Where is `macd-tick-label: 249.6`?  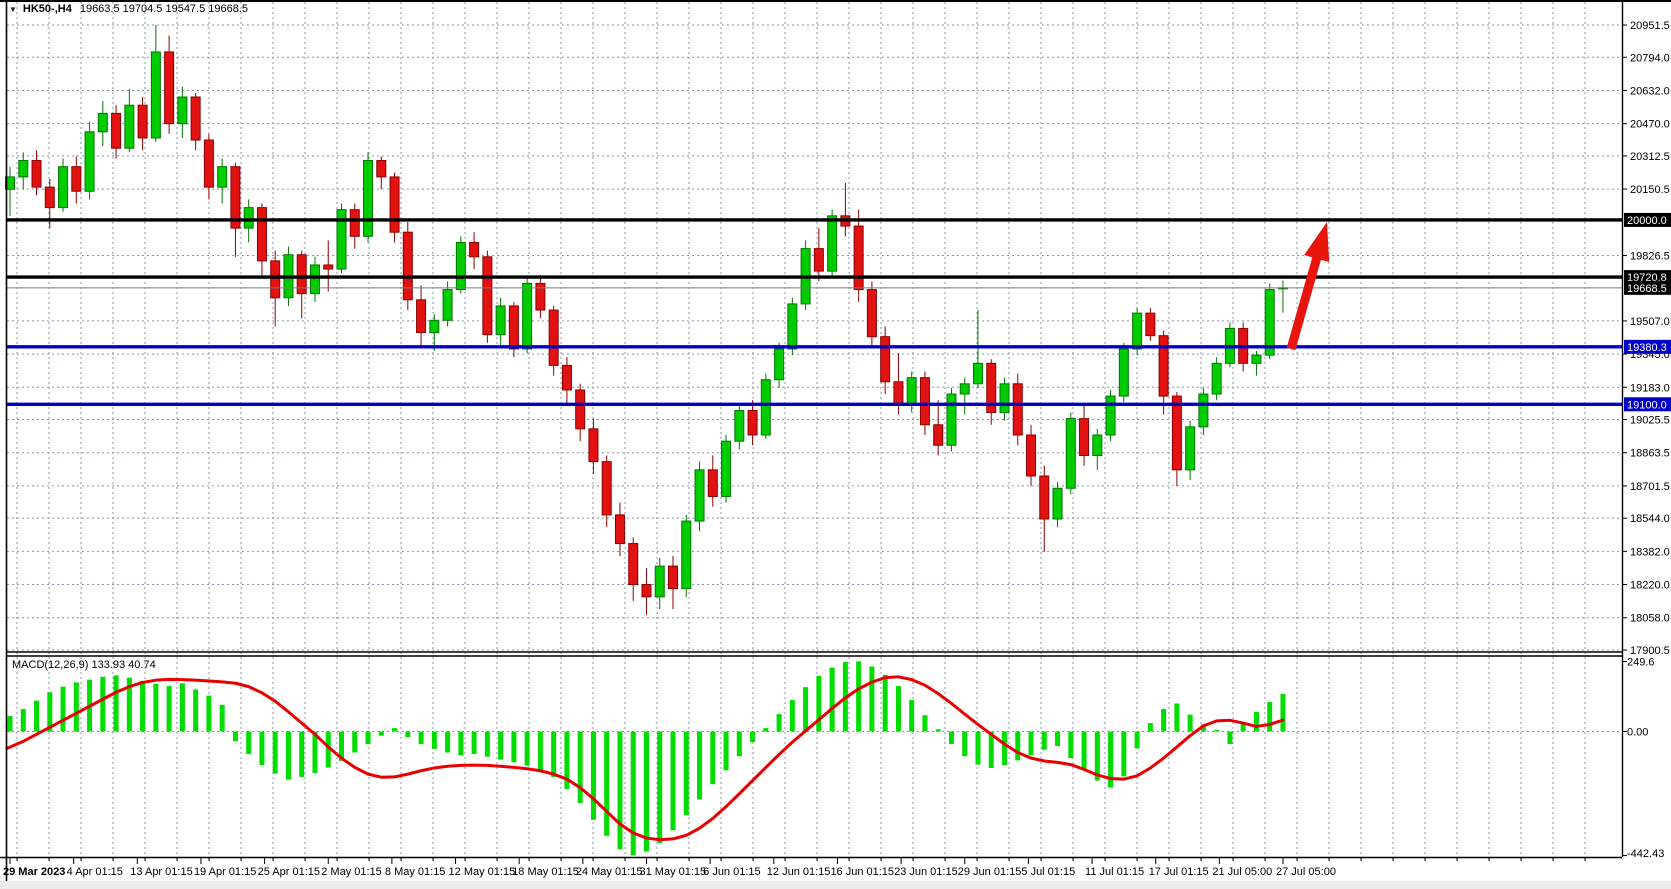
macd-tick-label: 249.6 is located at coordinates (1641, 663).